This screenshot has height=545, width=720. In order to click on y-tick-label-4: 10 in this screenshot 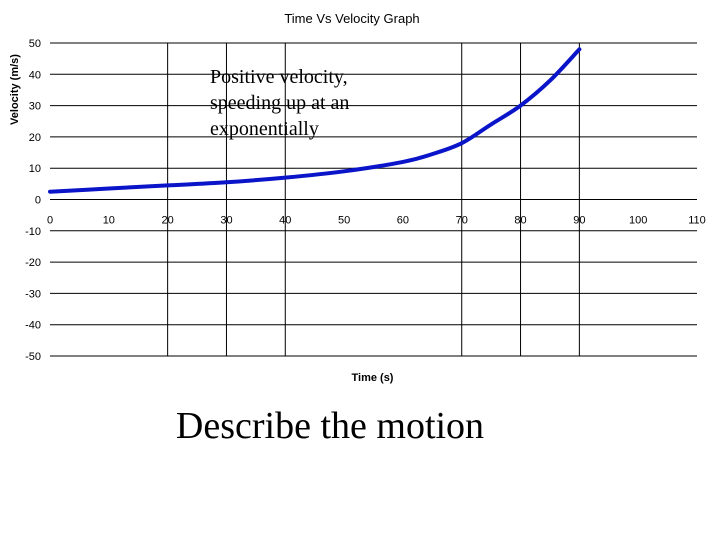, I will do `click(35, 169)`.